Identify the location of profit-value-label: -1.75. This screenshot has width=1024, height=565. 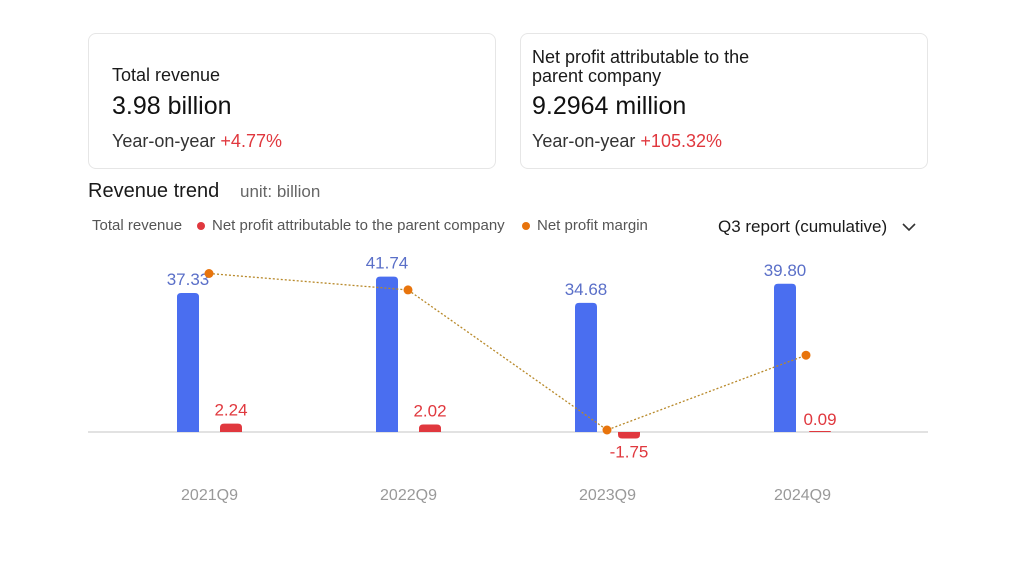
(629, 452).